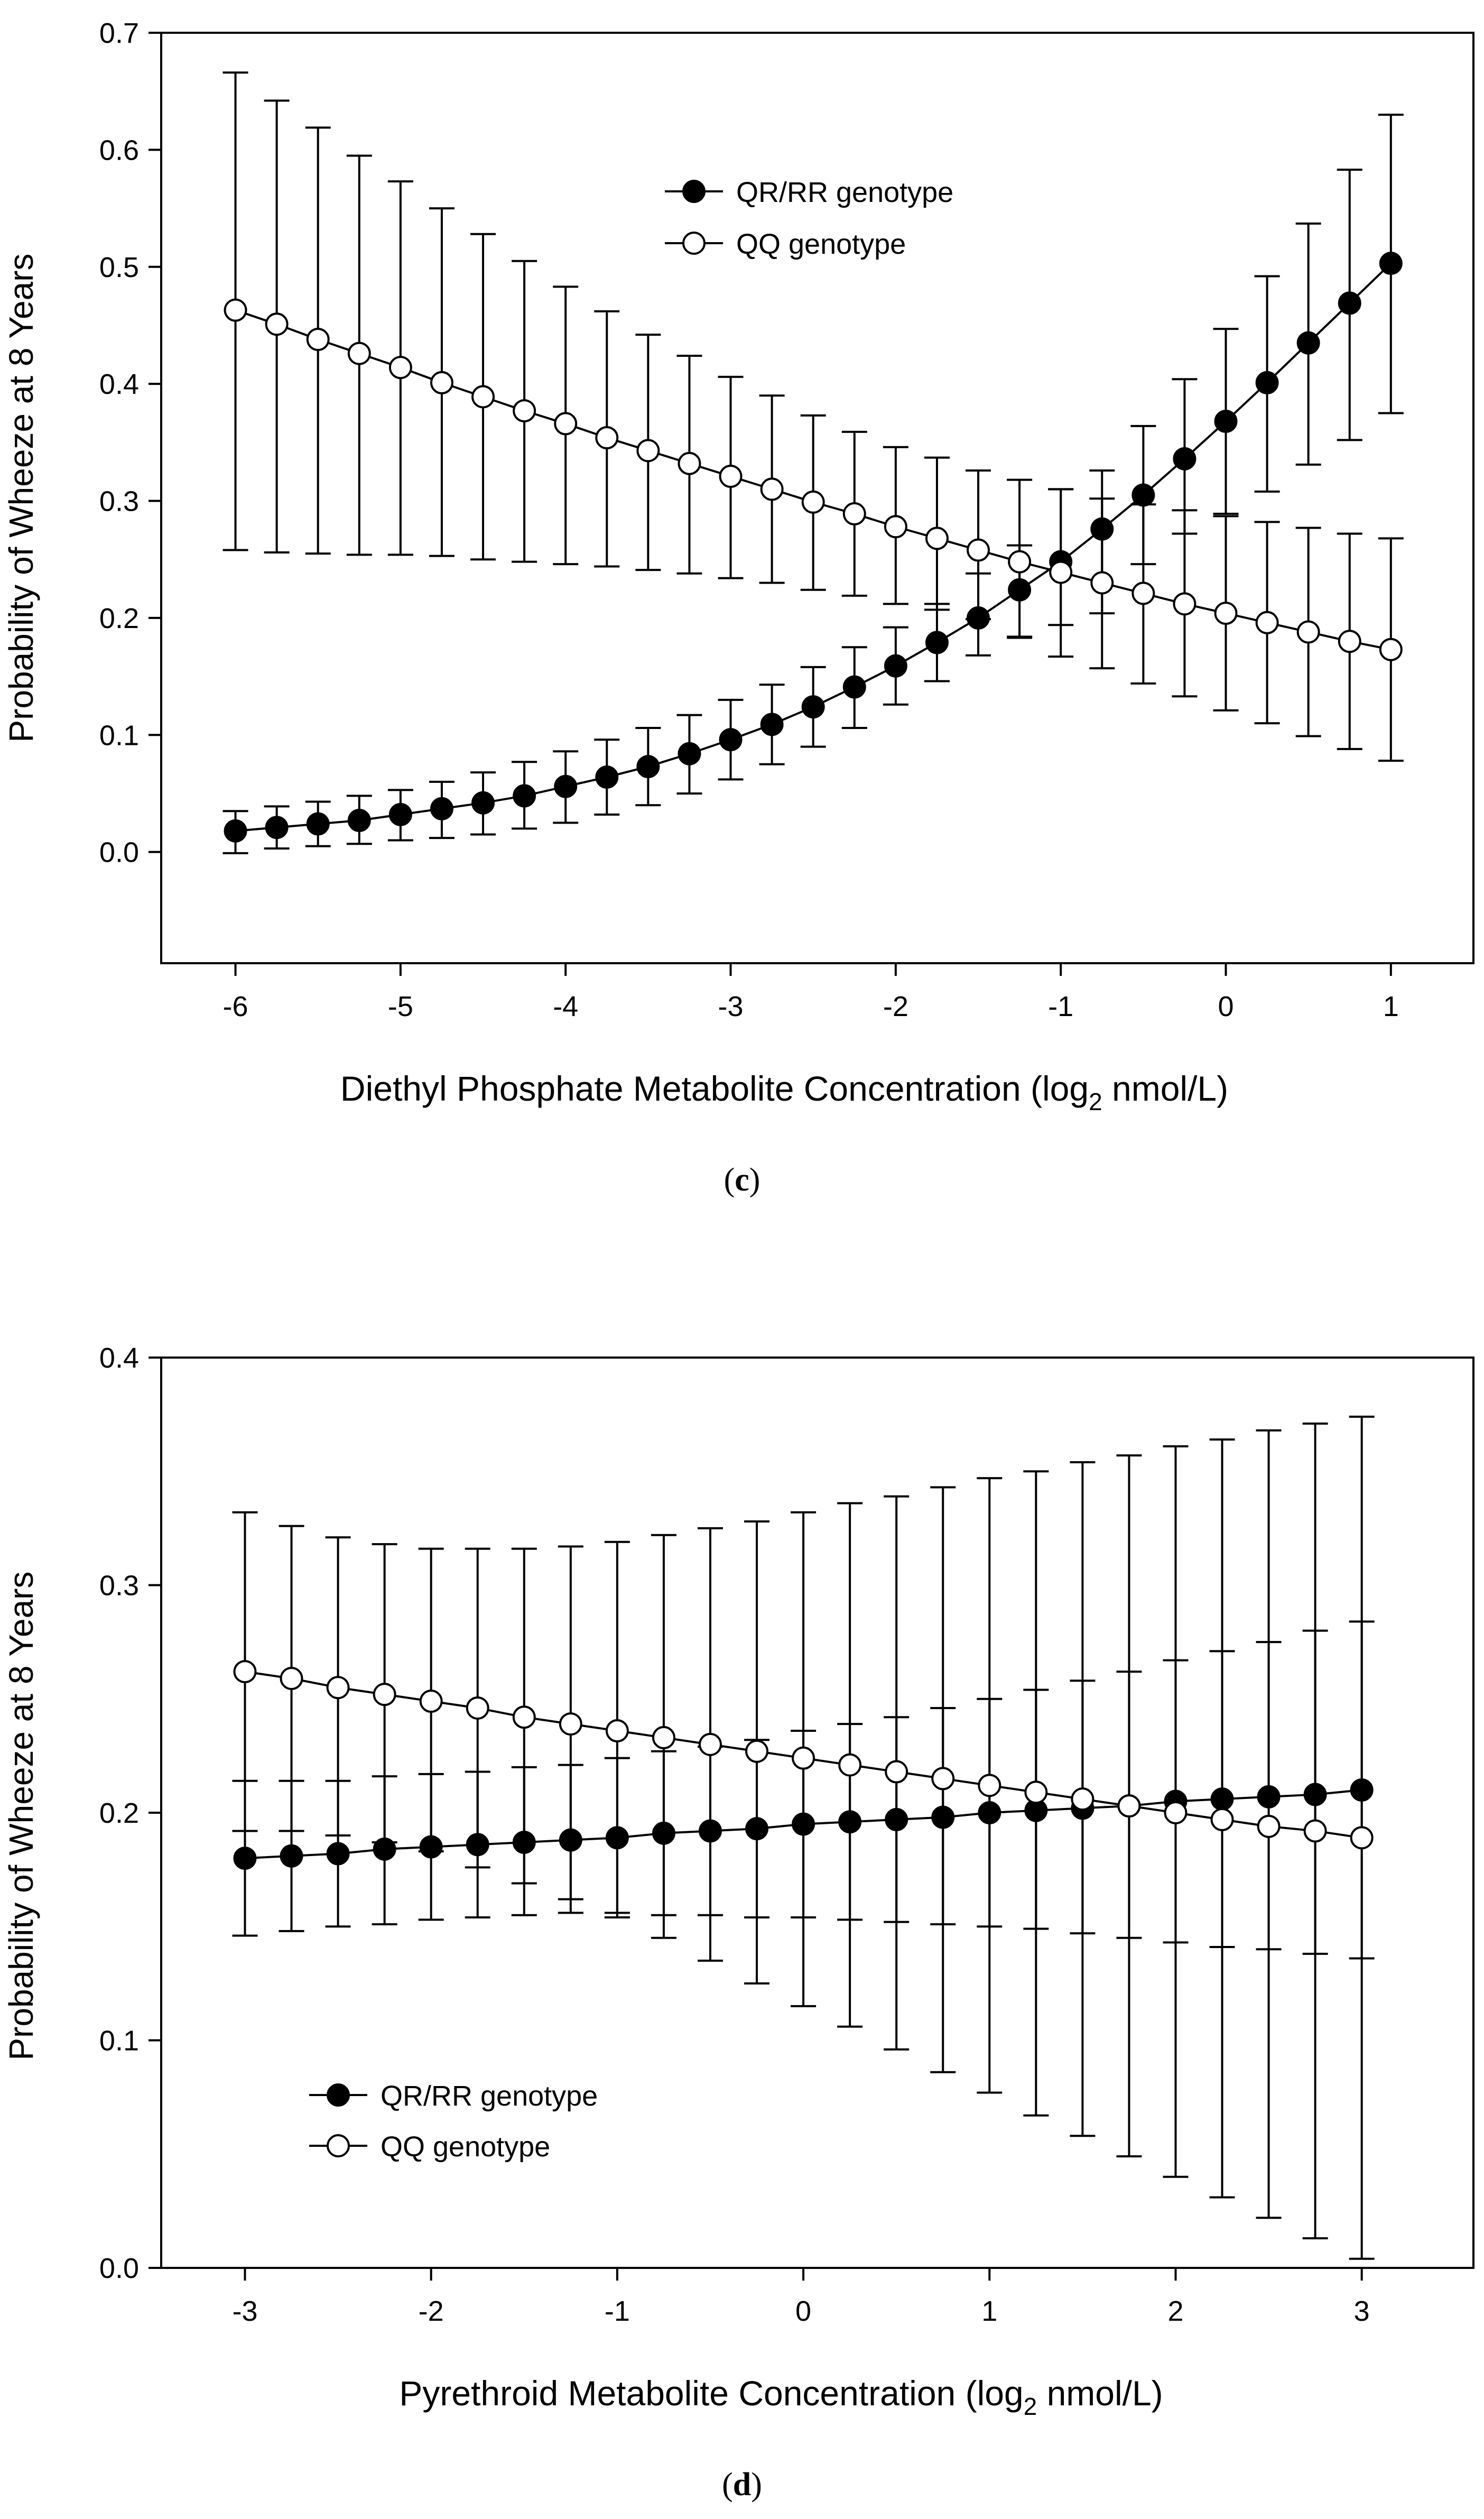 This screenshot has height=2519, width=1484. Describe the element at coordinates (742, 2485) in the screenshot. I see `panel-label-d: (d)` at that location.